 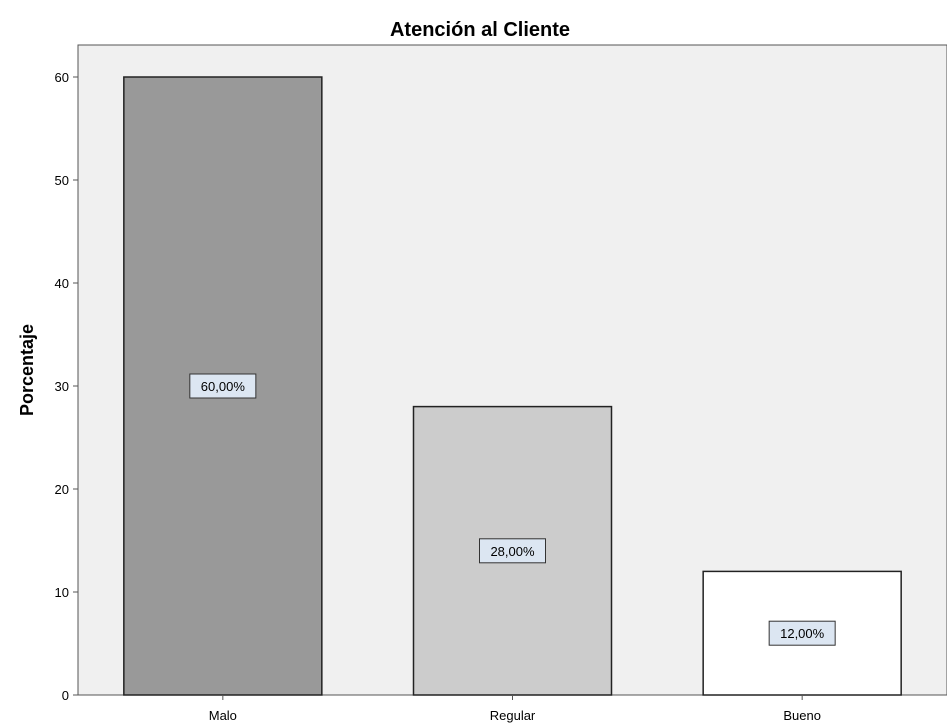 I want to click on data-label: 12,00%, so click(x=802, y=633).